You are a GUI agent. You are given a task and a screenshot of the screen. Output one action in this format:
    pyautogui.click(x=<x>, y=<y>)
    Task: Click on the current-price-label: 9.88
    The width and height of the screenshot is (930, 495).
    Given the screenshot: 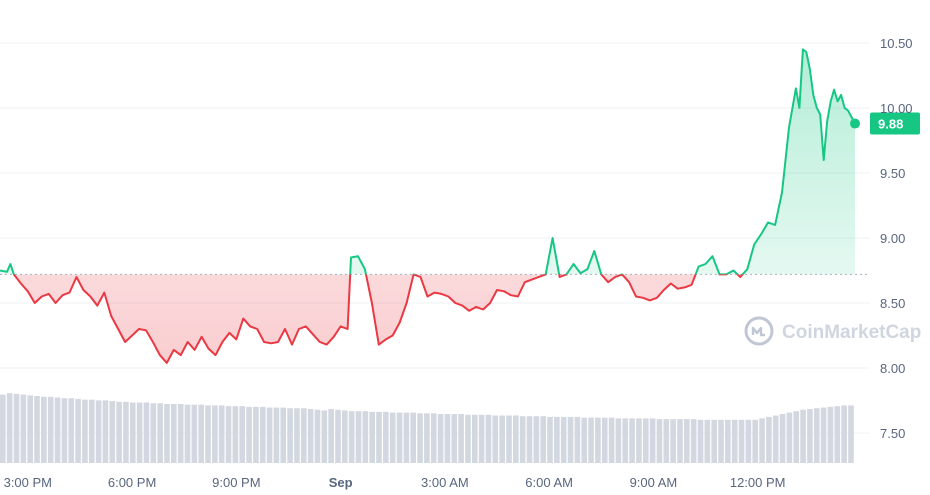 What is the action you would take?
    pyautogui.click(x=890, y=124)
    